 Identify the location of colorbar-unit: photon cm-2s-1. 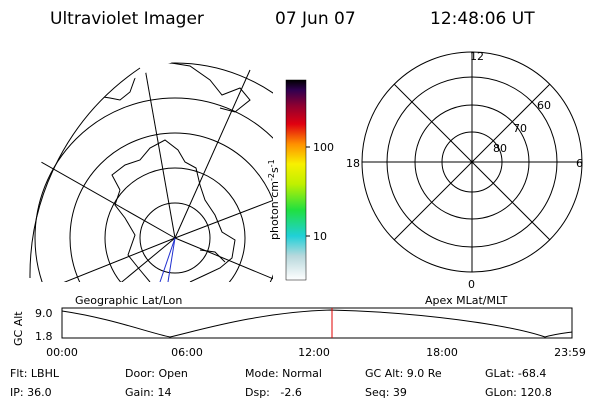
(274, 199).